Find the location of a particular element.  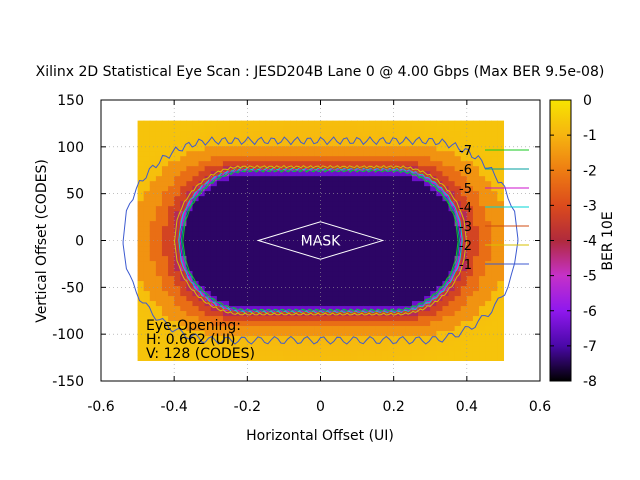

colorbar-tick-label: -3 is located at coordinates (590, 206).